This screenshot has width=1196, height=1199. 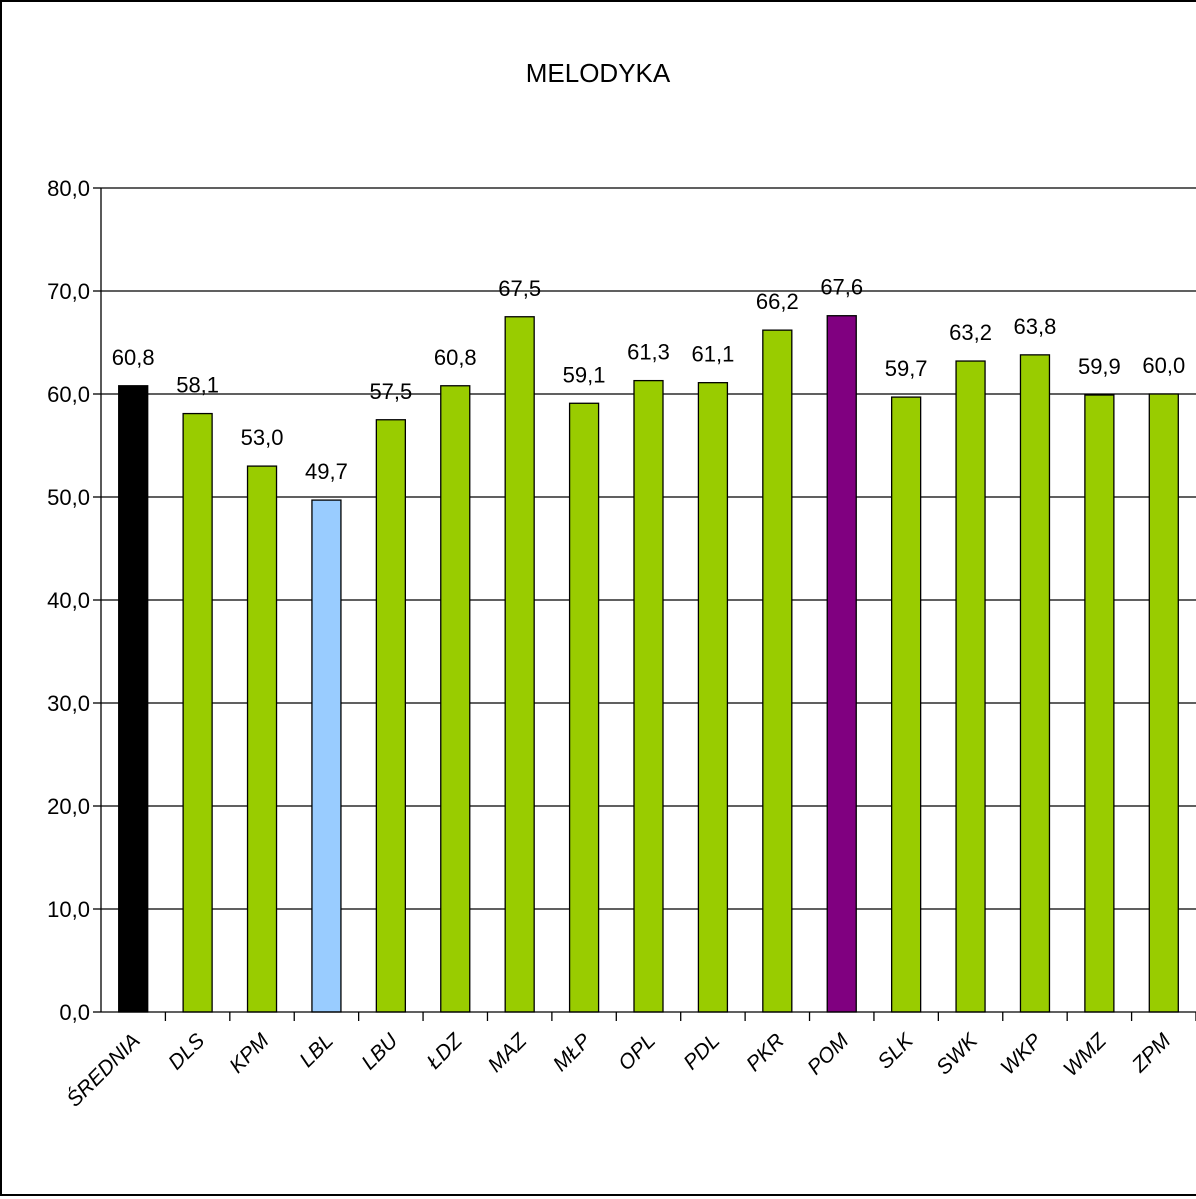 I want to click on value-label: 67,5, so click(x=519, y=288).